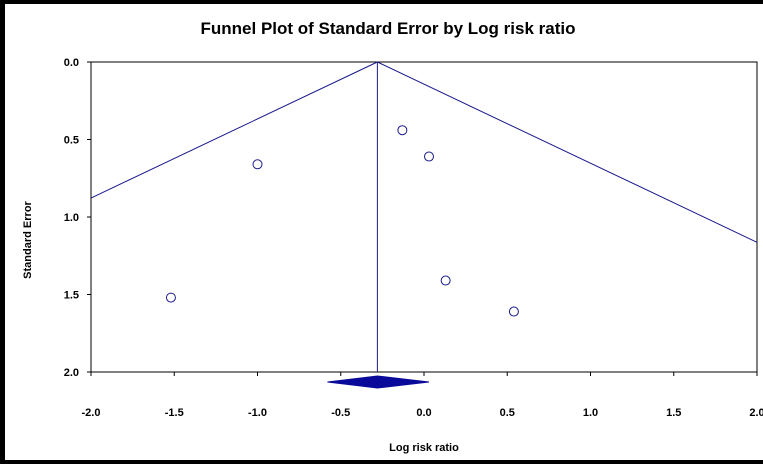 Image resolution: width=763 pixels, height=464 pixels. I want to click on y-tick-label: 1.0, so click(71, 218).